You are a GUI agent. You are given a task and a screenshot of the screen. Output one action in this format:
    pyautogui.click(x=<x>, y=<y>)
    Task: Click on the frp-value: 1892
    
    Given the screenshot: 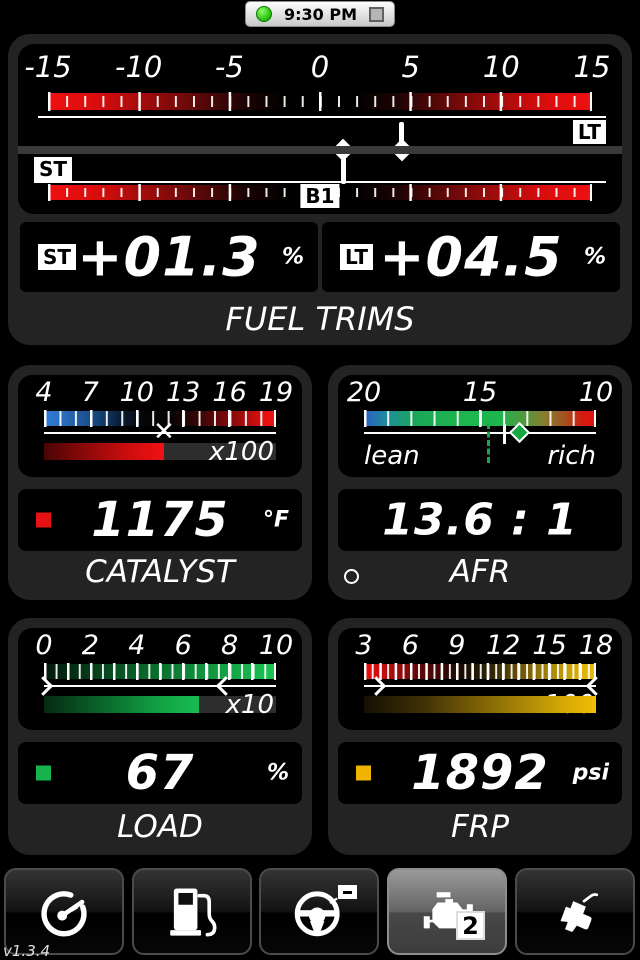 What is the action you would take?
    pyautogui.click(x=480, y=773)
    